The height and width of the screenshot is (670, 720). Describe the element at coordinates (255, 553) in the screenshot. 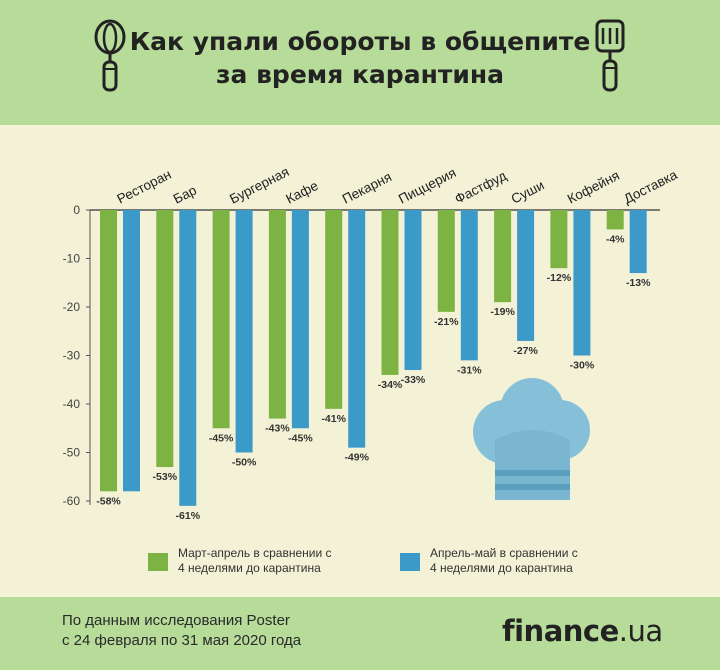

I see `legend-label-1-line-1: Март-апрель в сравнении с` at that location.